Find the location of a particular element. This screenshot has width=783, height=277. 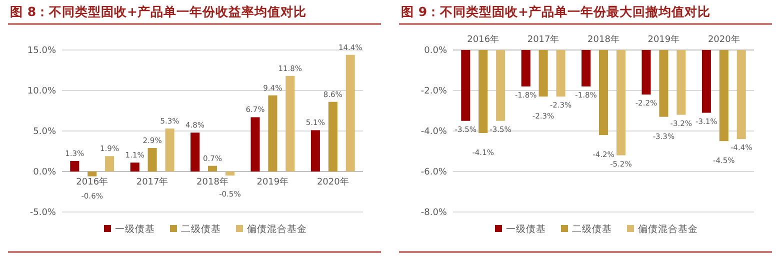

y-tick-label: -5.0% is located at coordinates (43, 213).